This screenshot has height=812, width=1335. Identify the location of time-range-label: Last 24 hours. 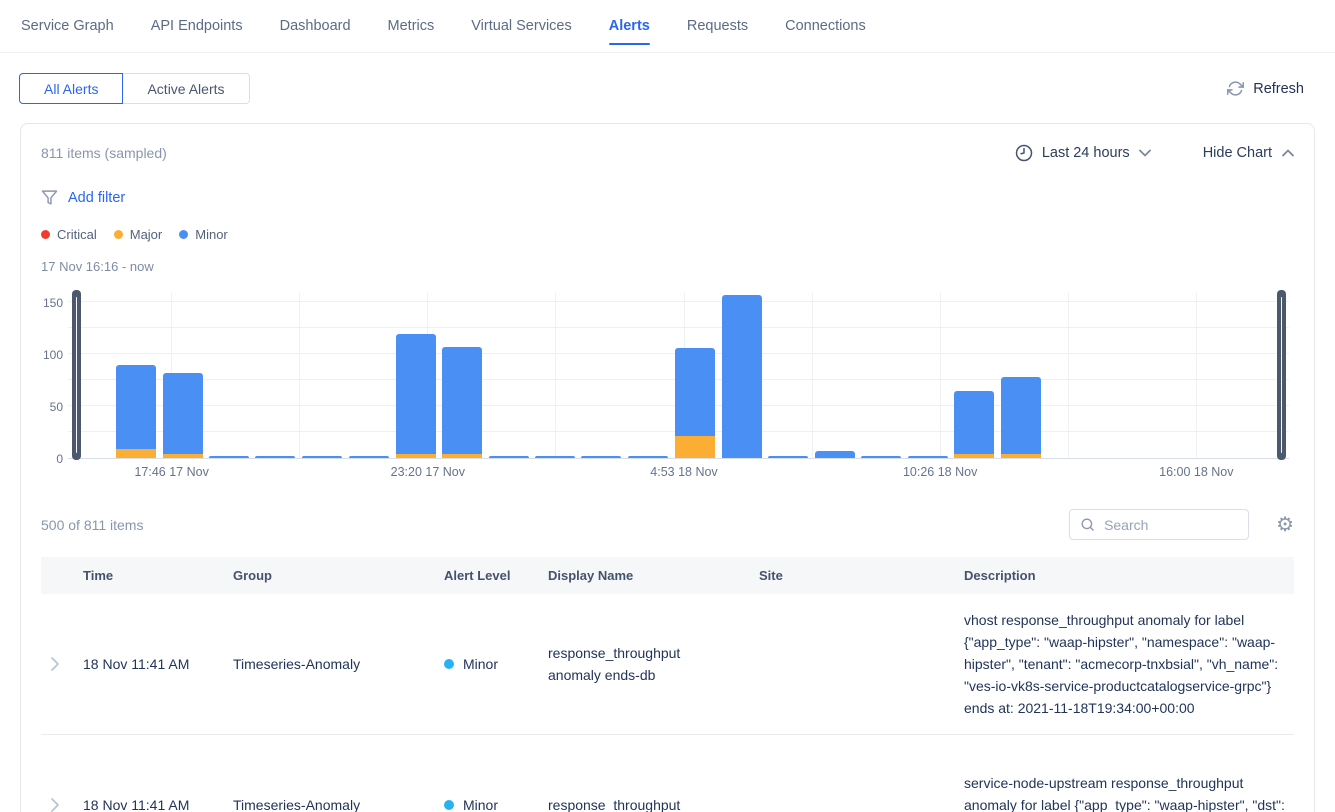
(1085, 153).